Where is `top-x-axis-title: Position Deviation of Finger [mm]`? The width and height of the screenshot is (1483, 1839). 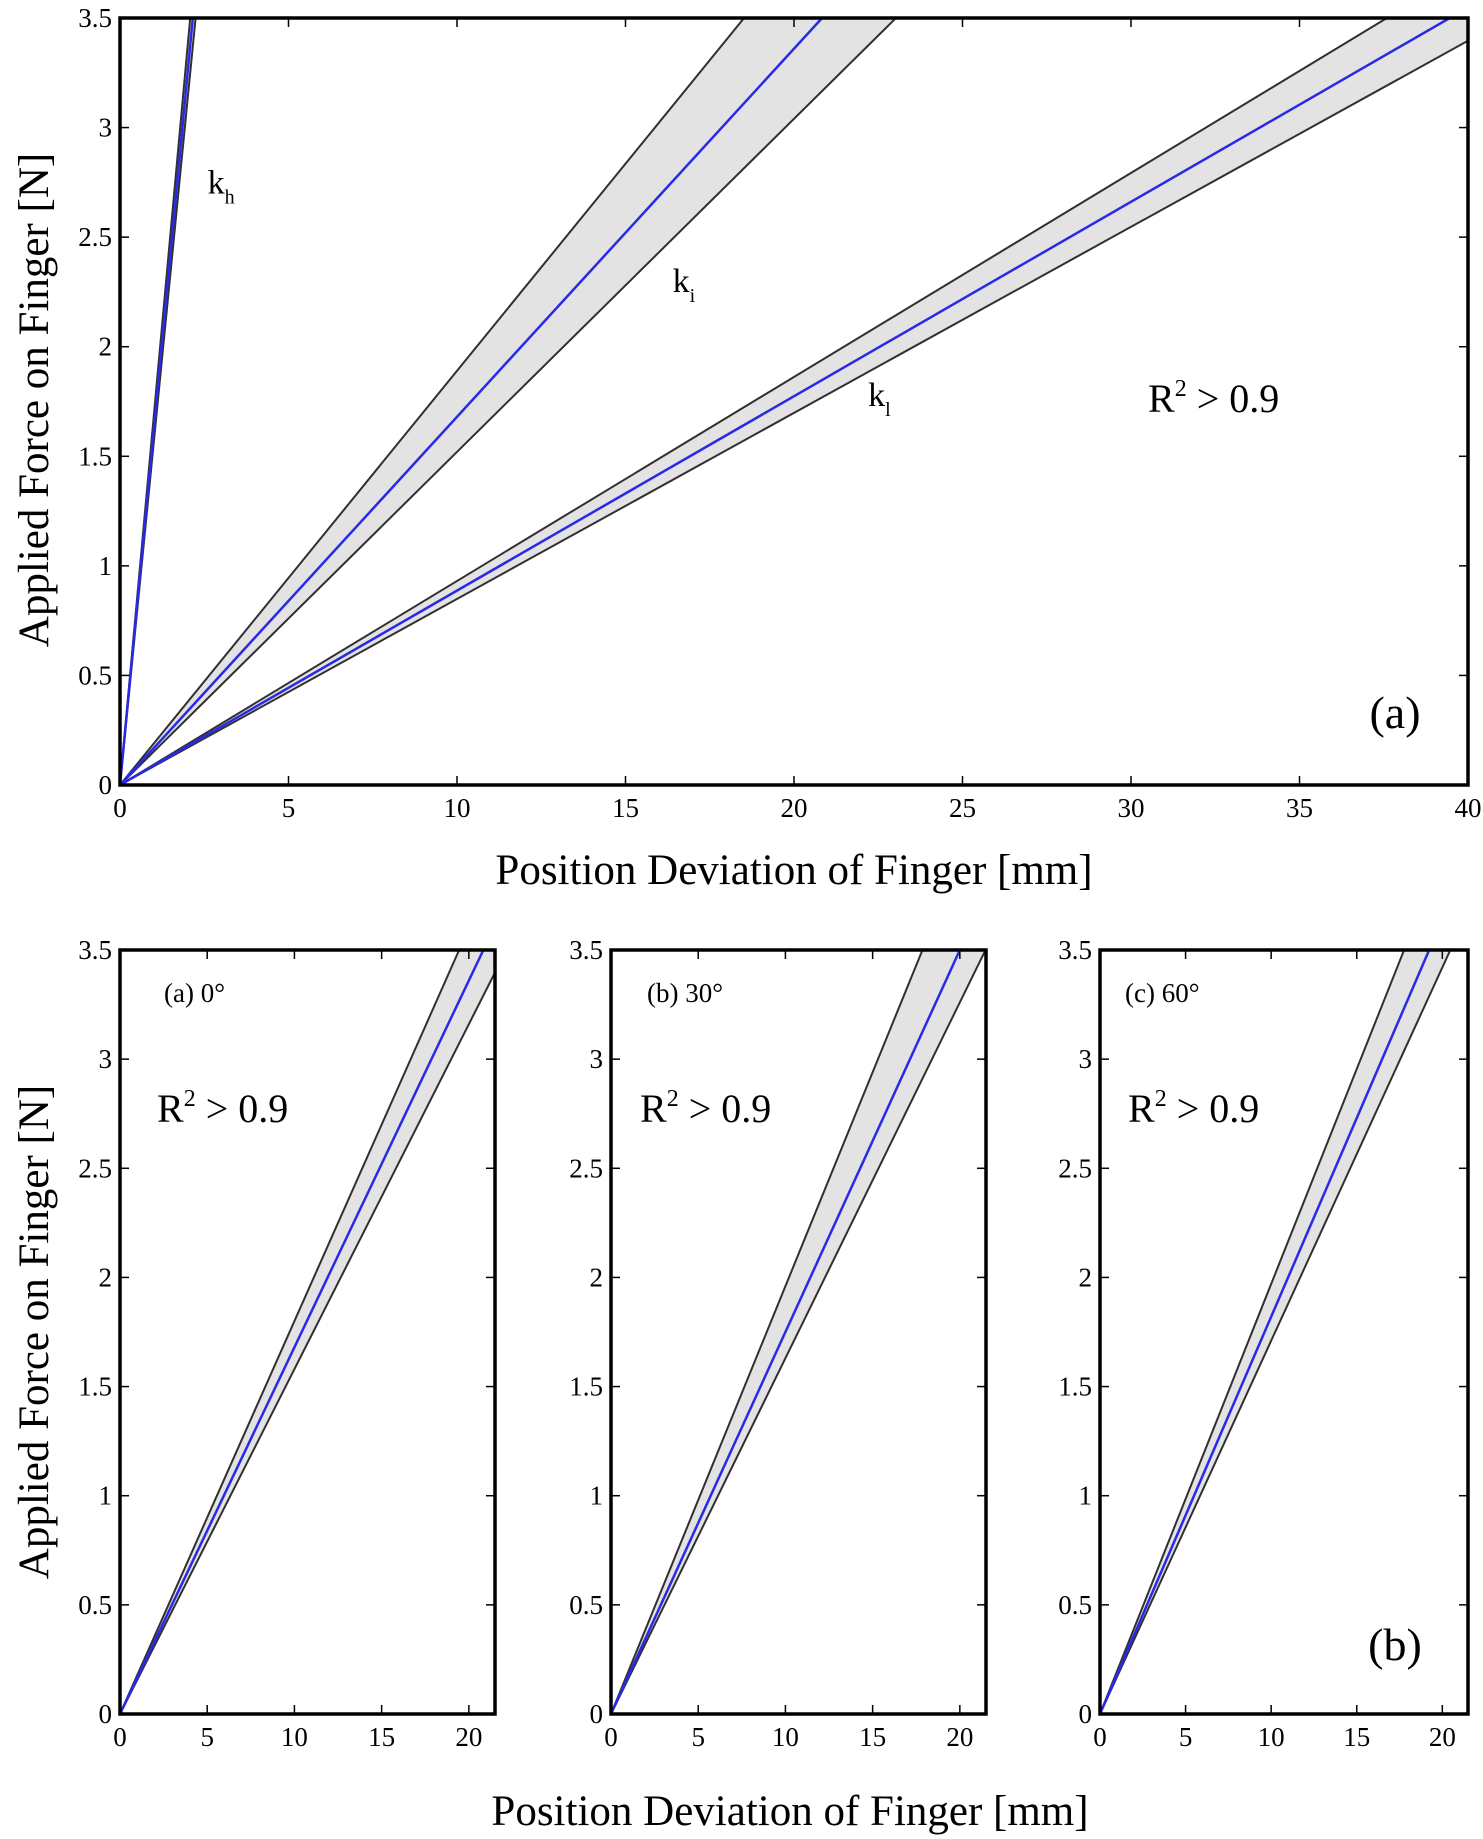 top-x-axis-title: Position Deviation of Finger [mm] is located at coordinates (793, 870).